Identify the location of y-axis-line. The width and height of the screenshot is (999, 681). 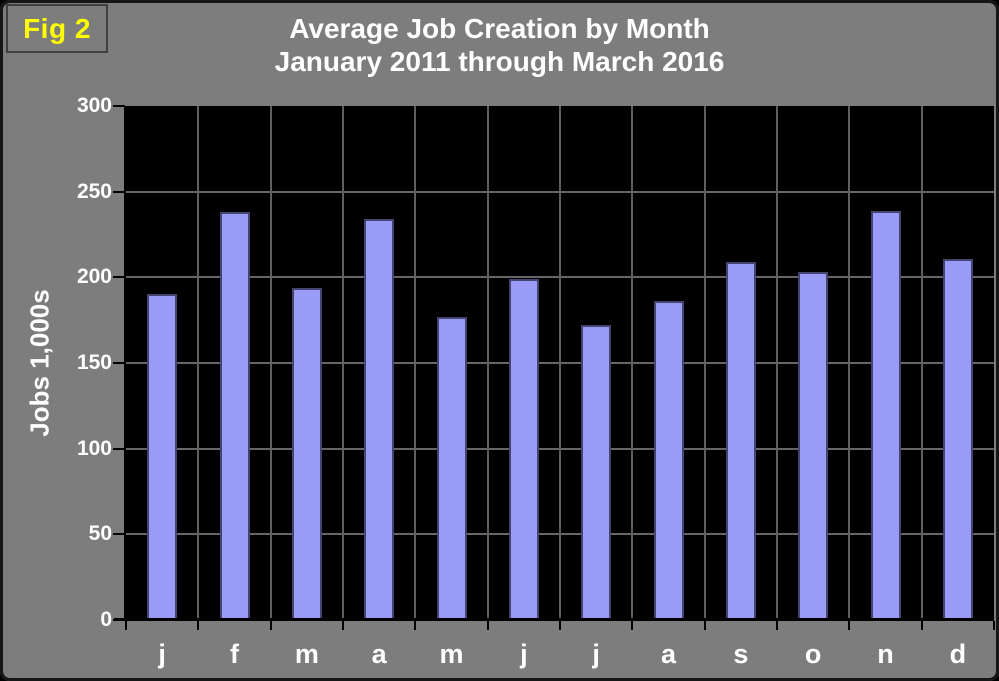
(125, 363).